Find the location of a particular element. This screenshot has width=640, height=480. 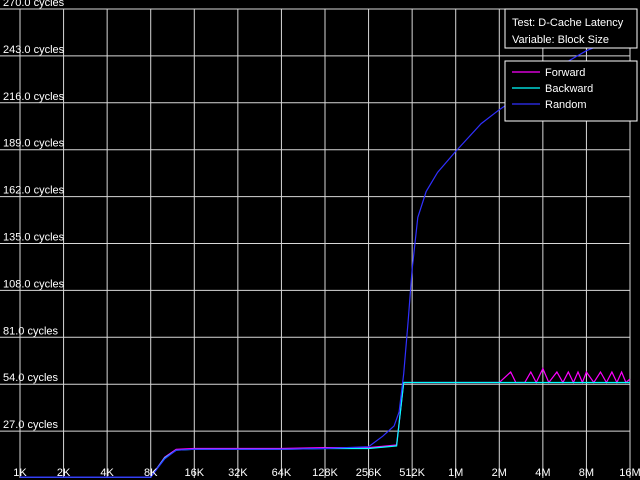

y-tick-label: 243.0 cycles is located at coordinates (34, 50).